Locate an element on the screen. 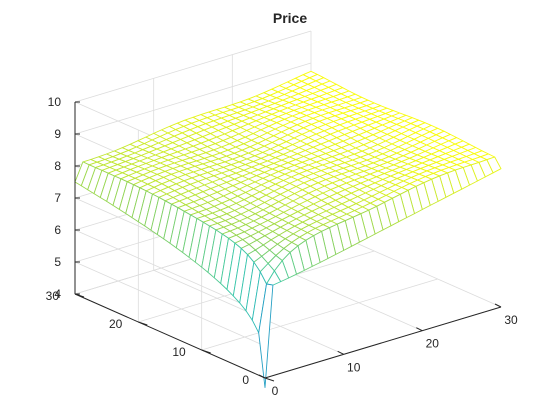  z-tick-label: 6 is located at coordinates (57, 230).